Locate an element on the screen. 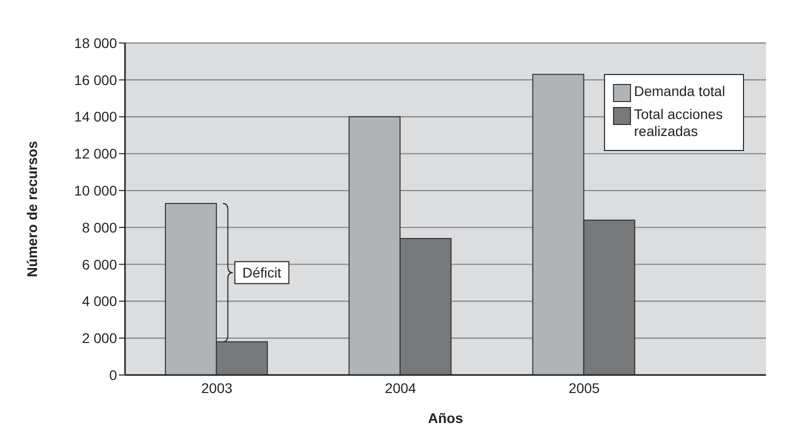  y-tick-label: 12 000 is located at coordinates (96, 154).